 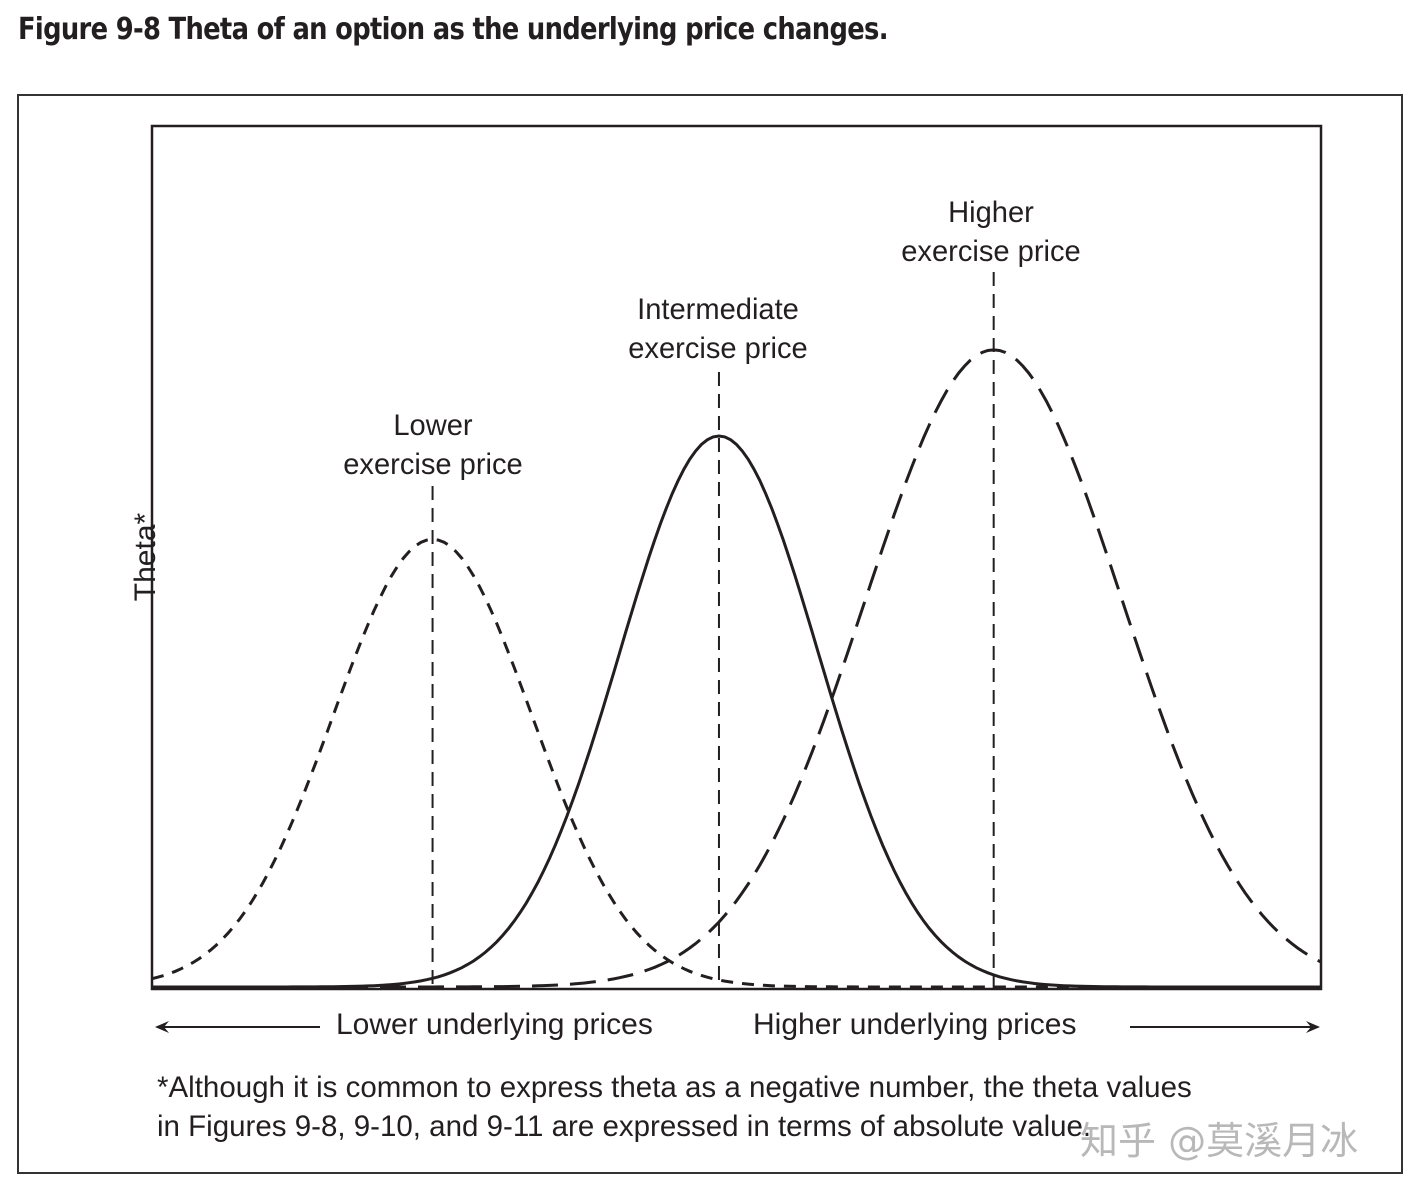 I want to click on annotation-higher-line1: Higher, so click(x=991, y=212).